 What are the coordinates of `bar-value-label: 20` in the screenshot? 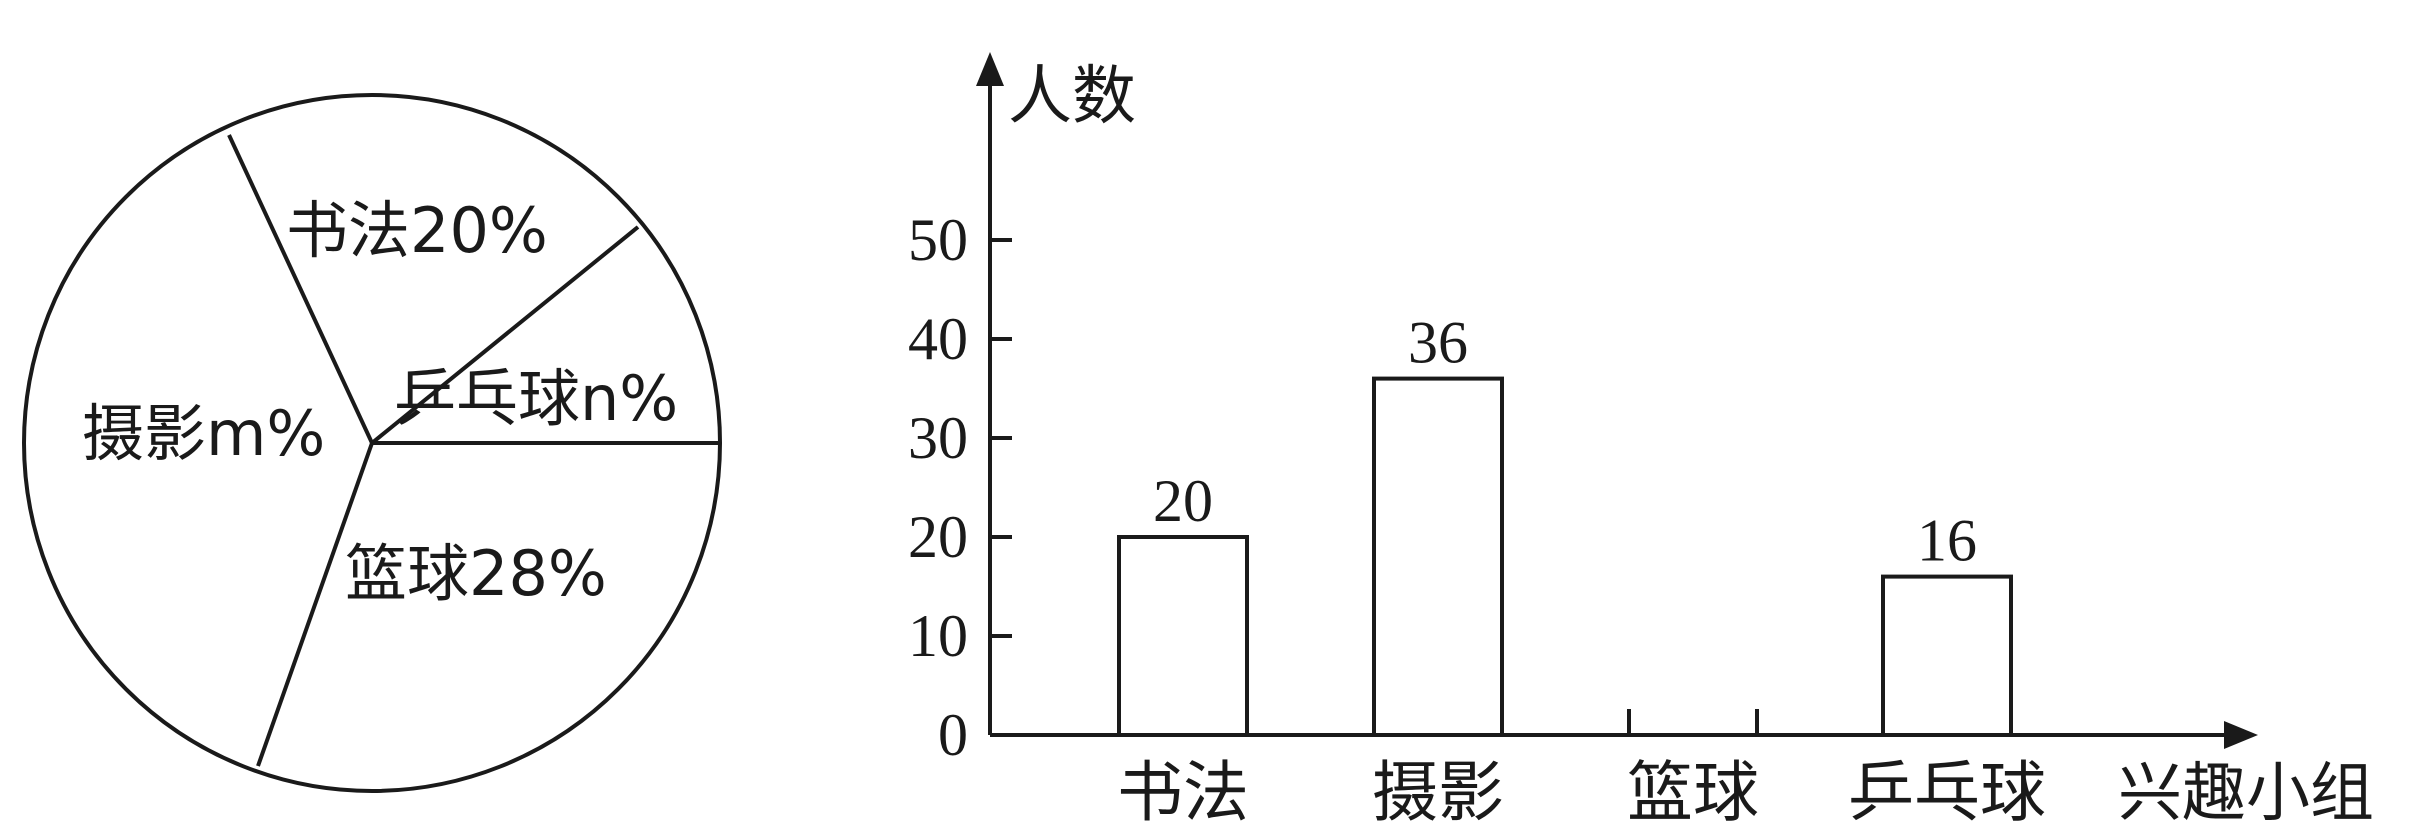 It's located at (1183, 501).